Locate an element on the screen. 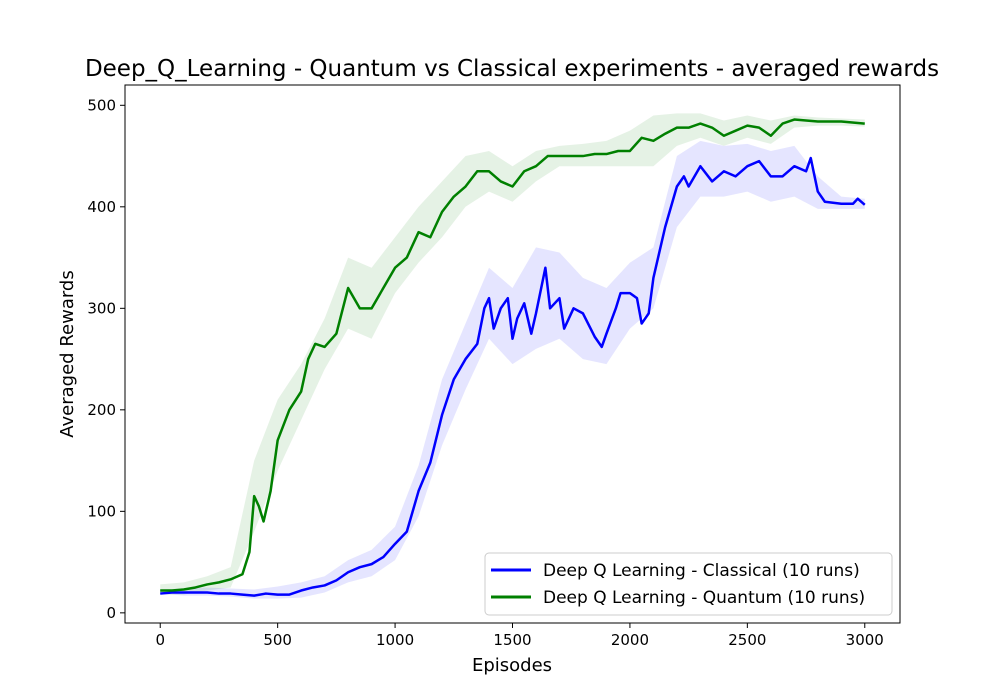 This screenshot has width=1000, height=700. y-tick-label: 500 is located at coordinates (101, 105).